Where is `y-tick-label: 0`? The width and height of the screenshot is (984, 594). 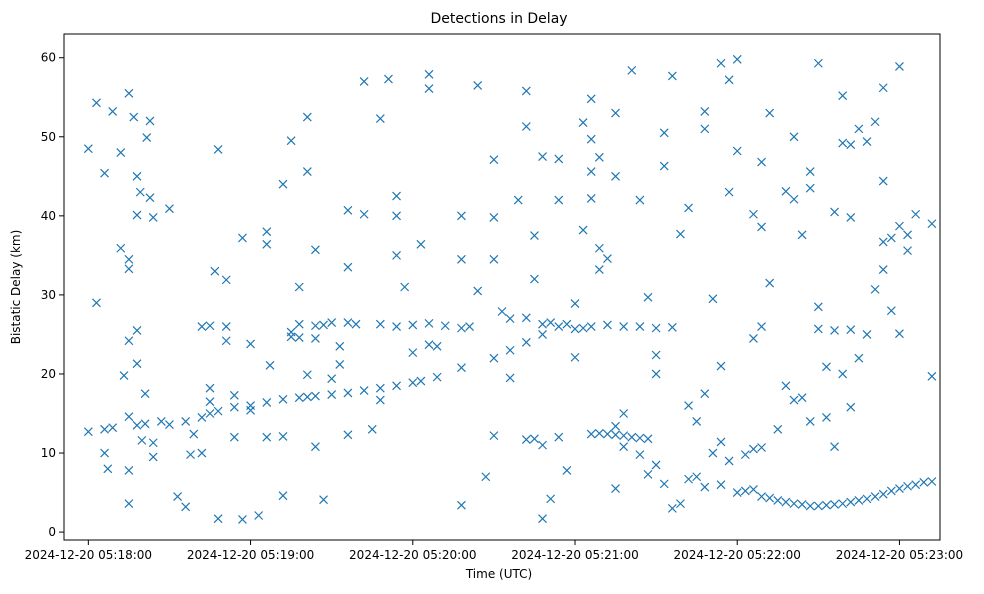
y-tick-label: 0 is located at coordinates (52, 532).